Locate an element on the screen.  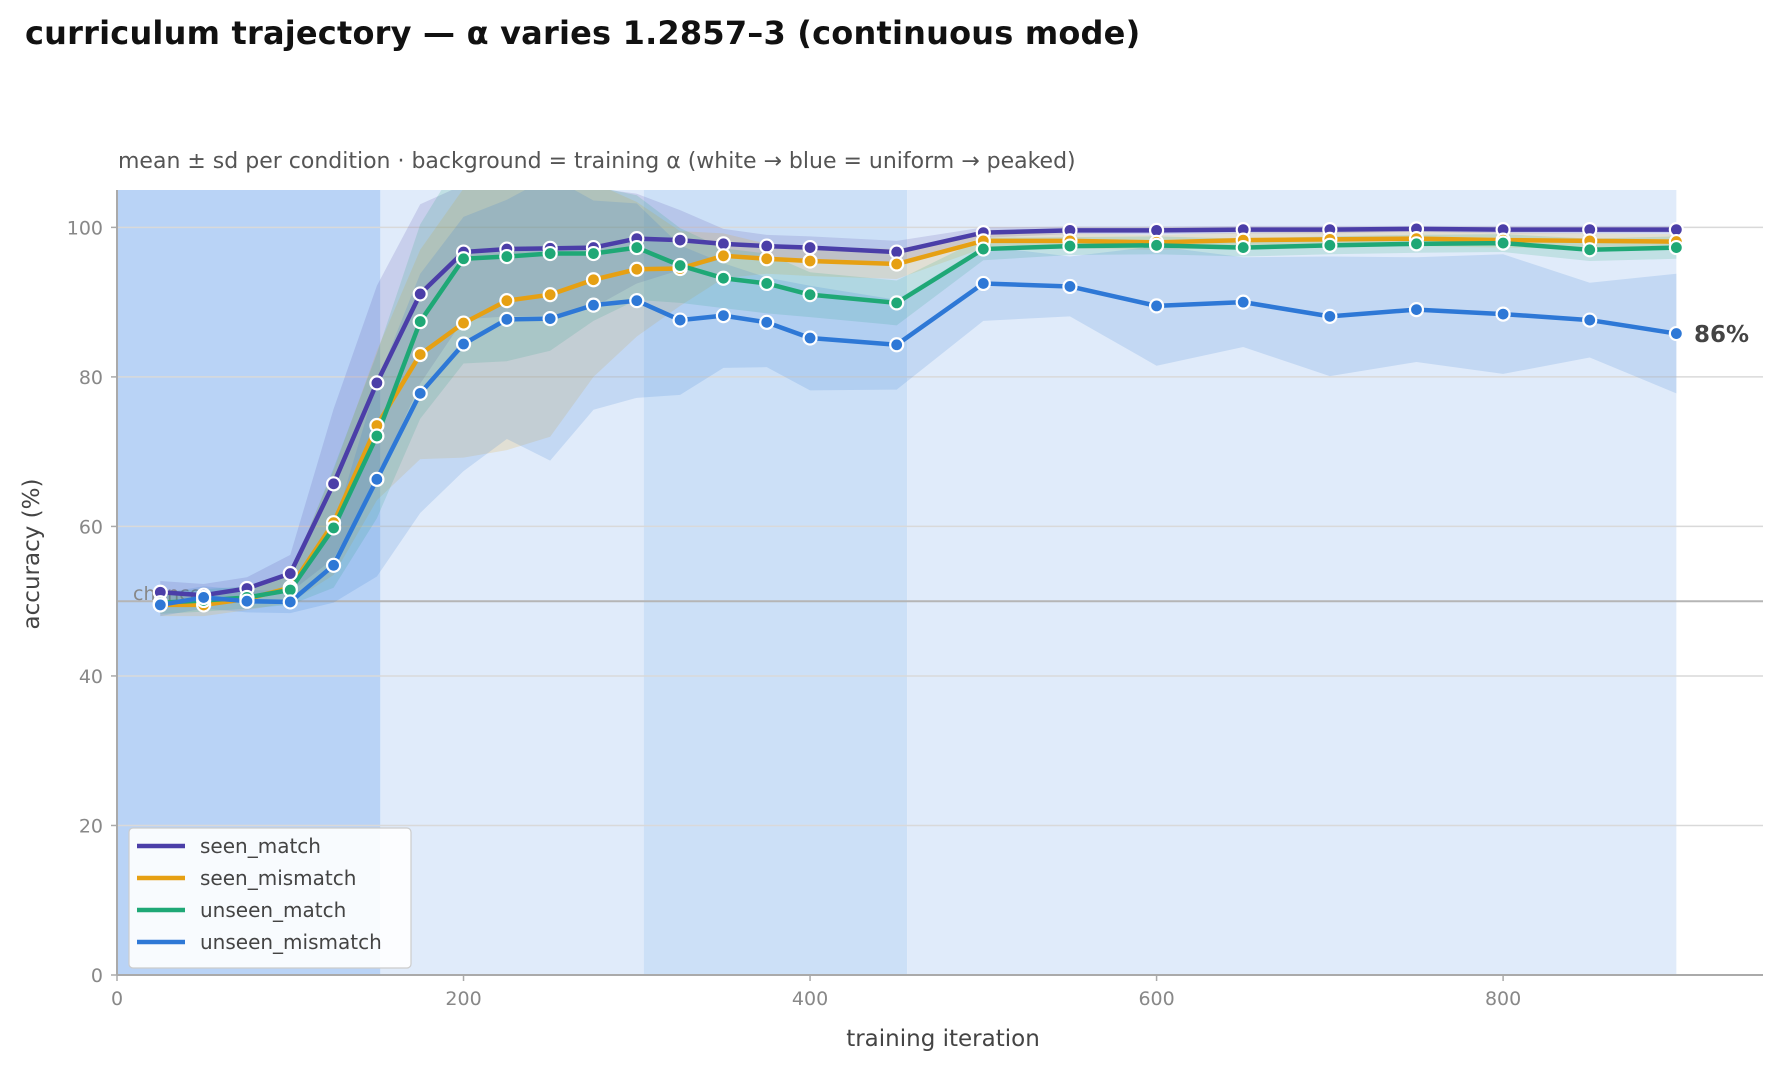
y-axis-label: accuracy (%) is located at coordinates (32, 554).